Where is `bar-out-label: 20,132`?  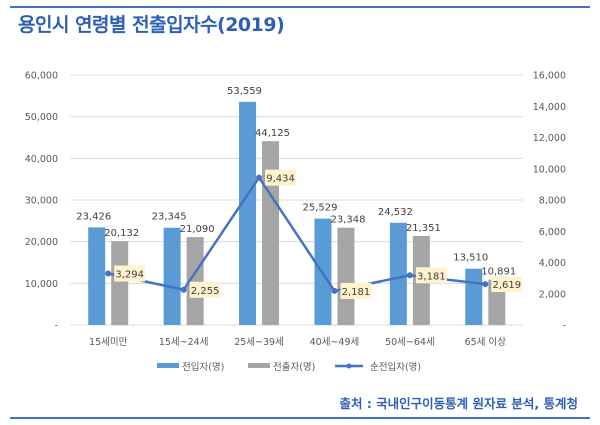
bar-out-label: 20,132 is located at coordinates (121, 233).